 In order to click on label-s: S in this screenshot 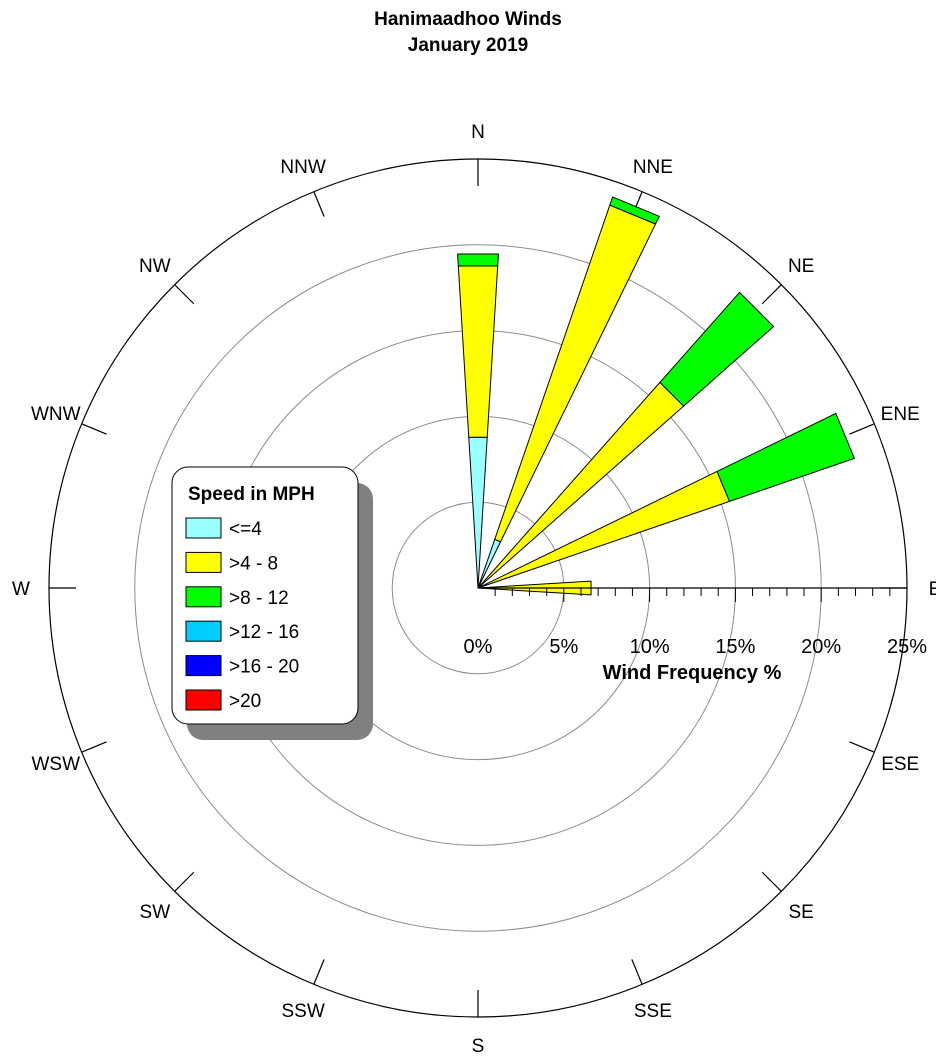, I will do `click(478, 1046)`.